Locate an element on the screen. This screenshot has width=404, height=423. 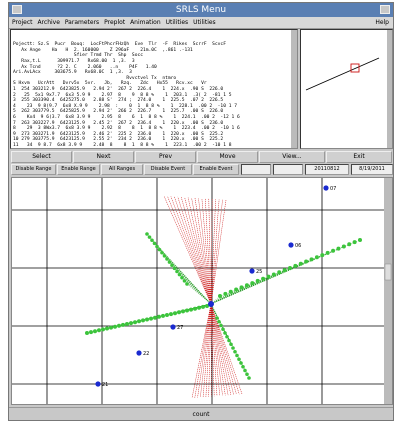
overview-viewport-box is located at coordinates (355, 68).